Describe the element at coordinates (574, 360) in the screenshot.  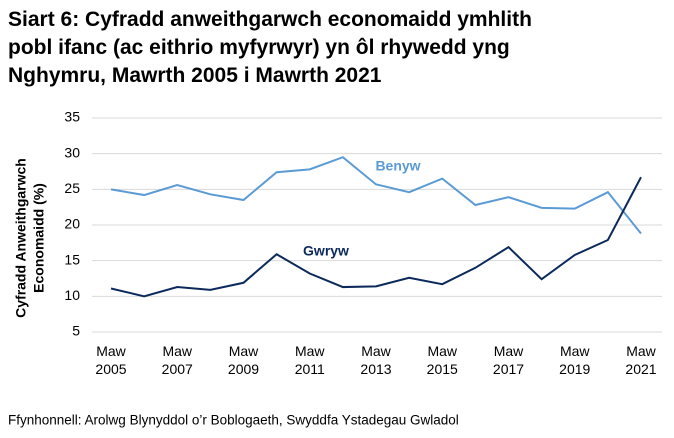
I see `x-tick-label: Maw 2019` at that location.